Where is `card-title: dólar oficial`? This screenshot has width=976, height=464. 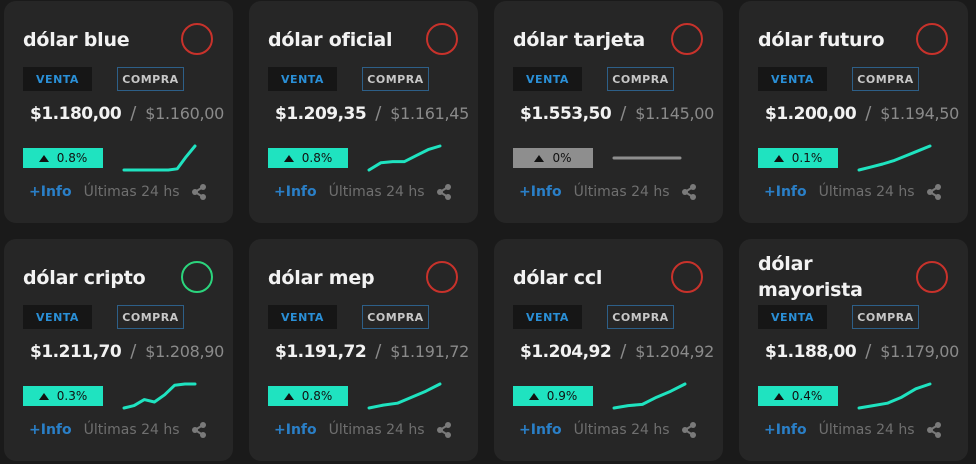
card-title: dólar oficial is located at coordinates (330, 40).